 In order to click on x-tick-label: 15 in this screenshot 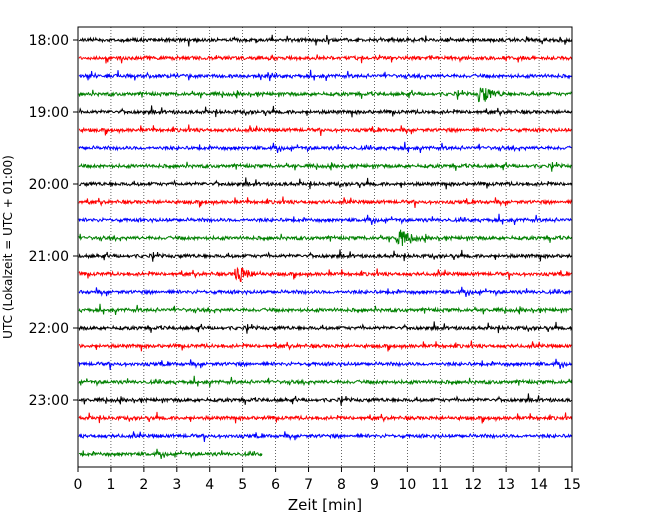, I will do `click(572, 485)`.